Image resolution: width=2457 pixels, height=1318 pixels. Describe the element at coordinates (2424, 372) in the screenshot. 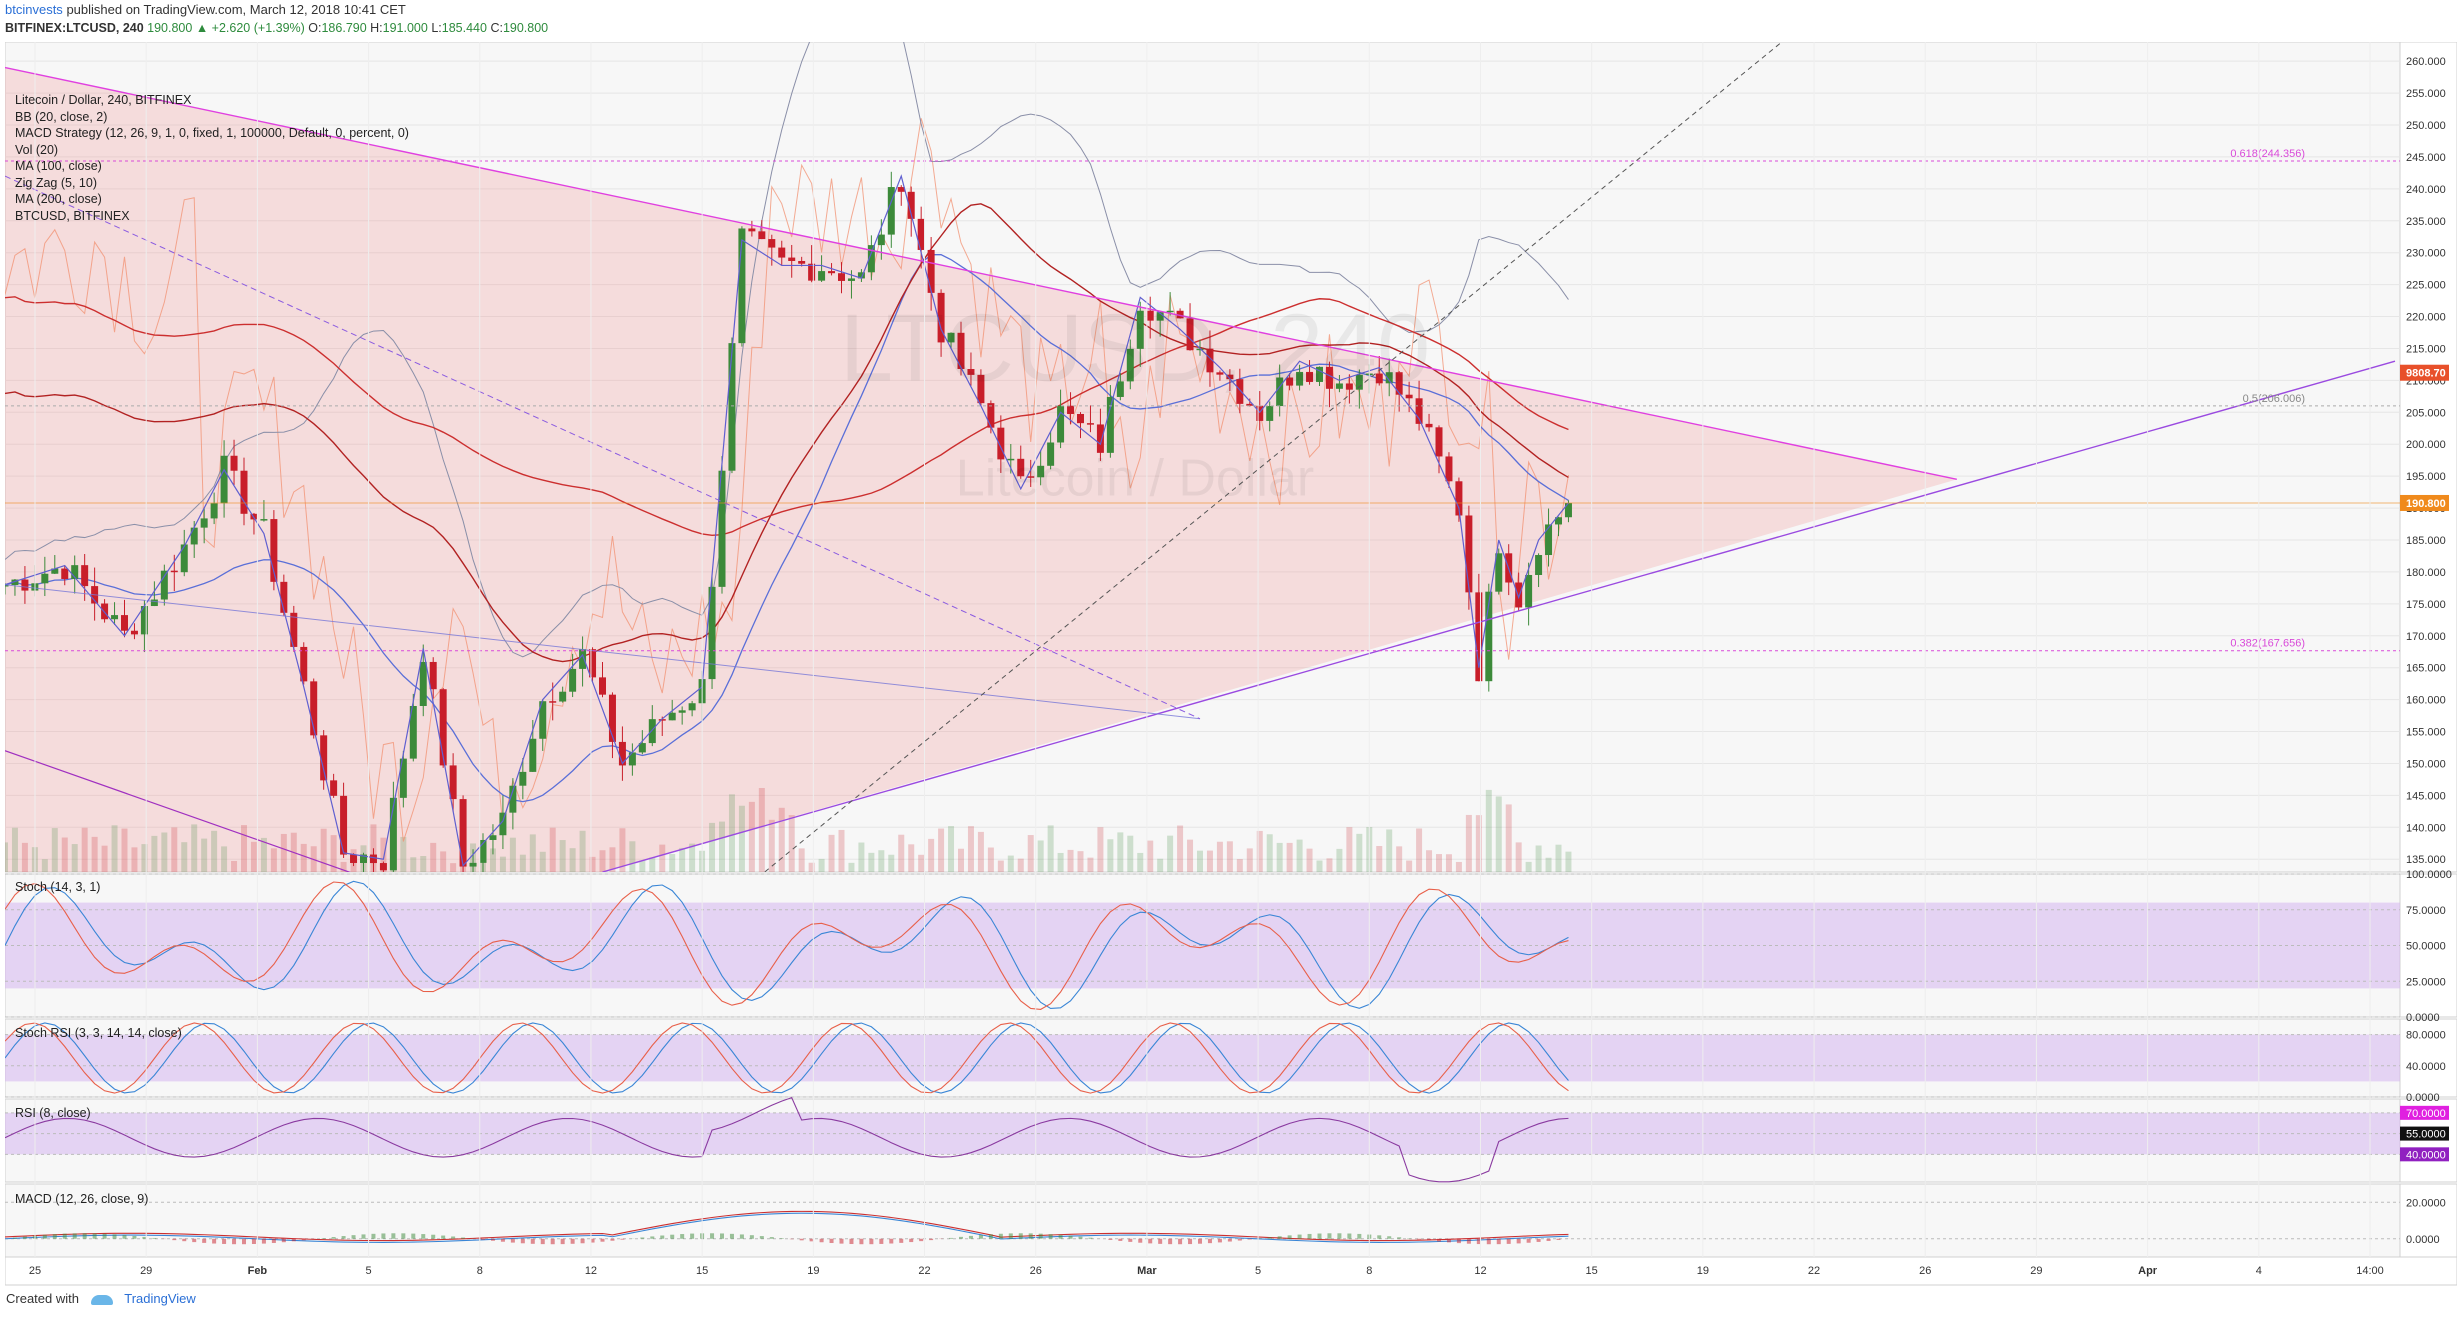

I see `btc-price-tag` at that location.